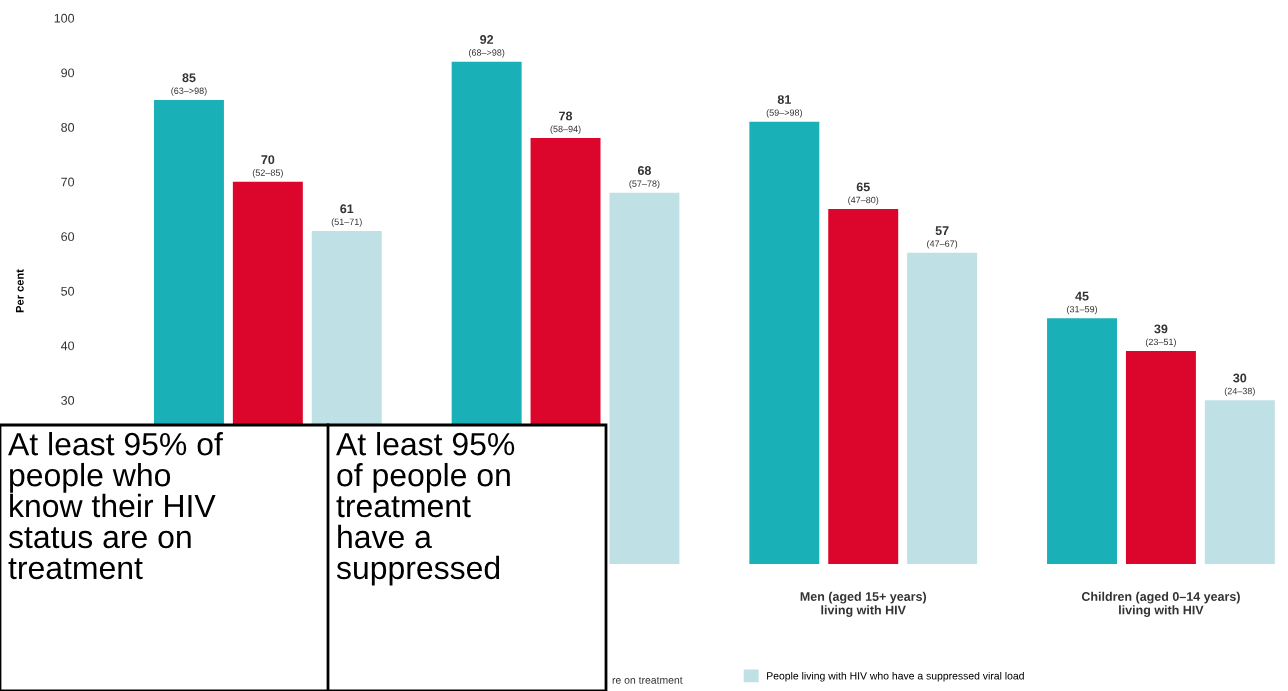 This screenshot has width=1288, height=691. What do you see at coordinates (1239, 385) in the screenshot?
I see `data-label: 30 (24–38)` at bounding box center [1239, 385].